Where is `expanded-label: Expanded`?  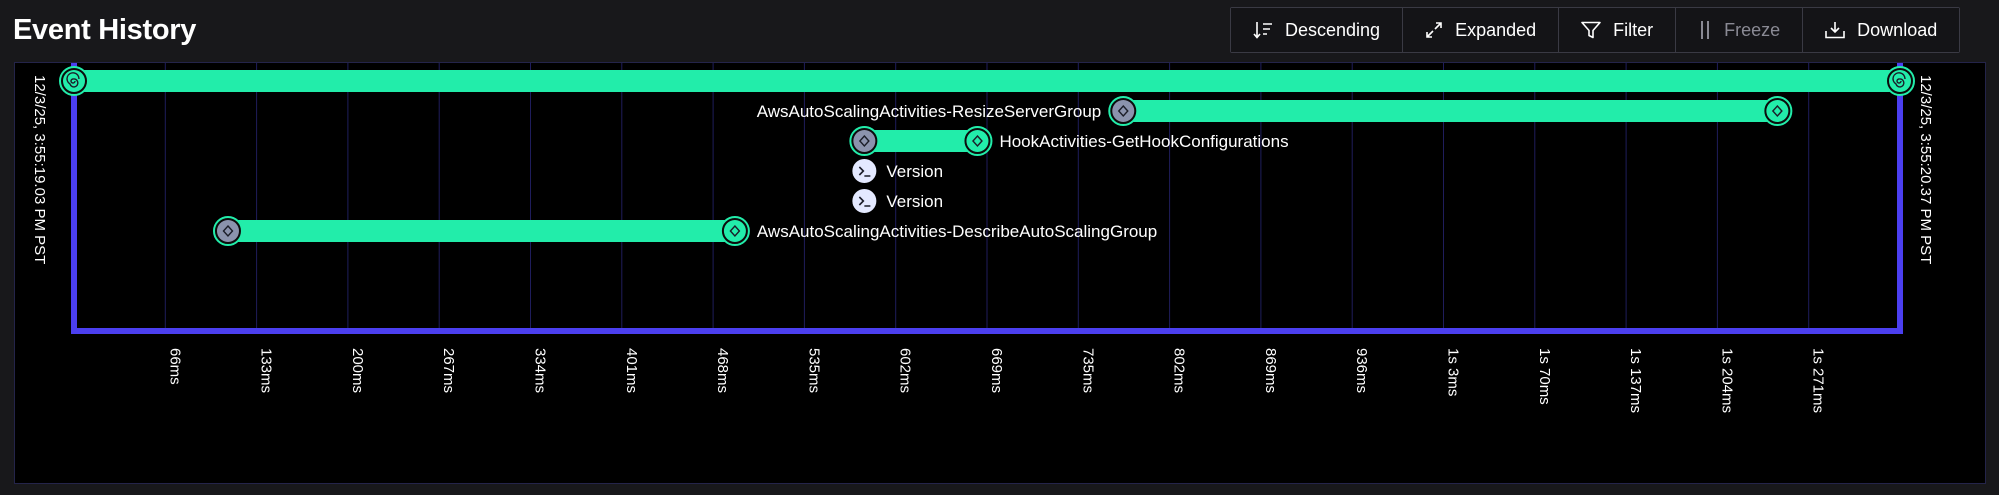
expanded-label: Expanded is located at coordinates (1496, 29).